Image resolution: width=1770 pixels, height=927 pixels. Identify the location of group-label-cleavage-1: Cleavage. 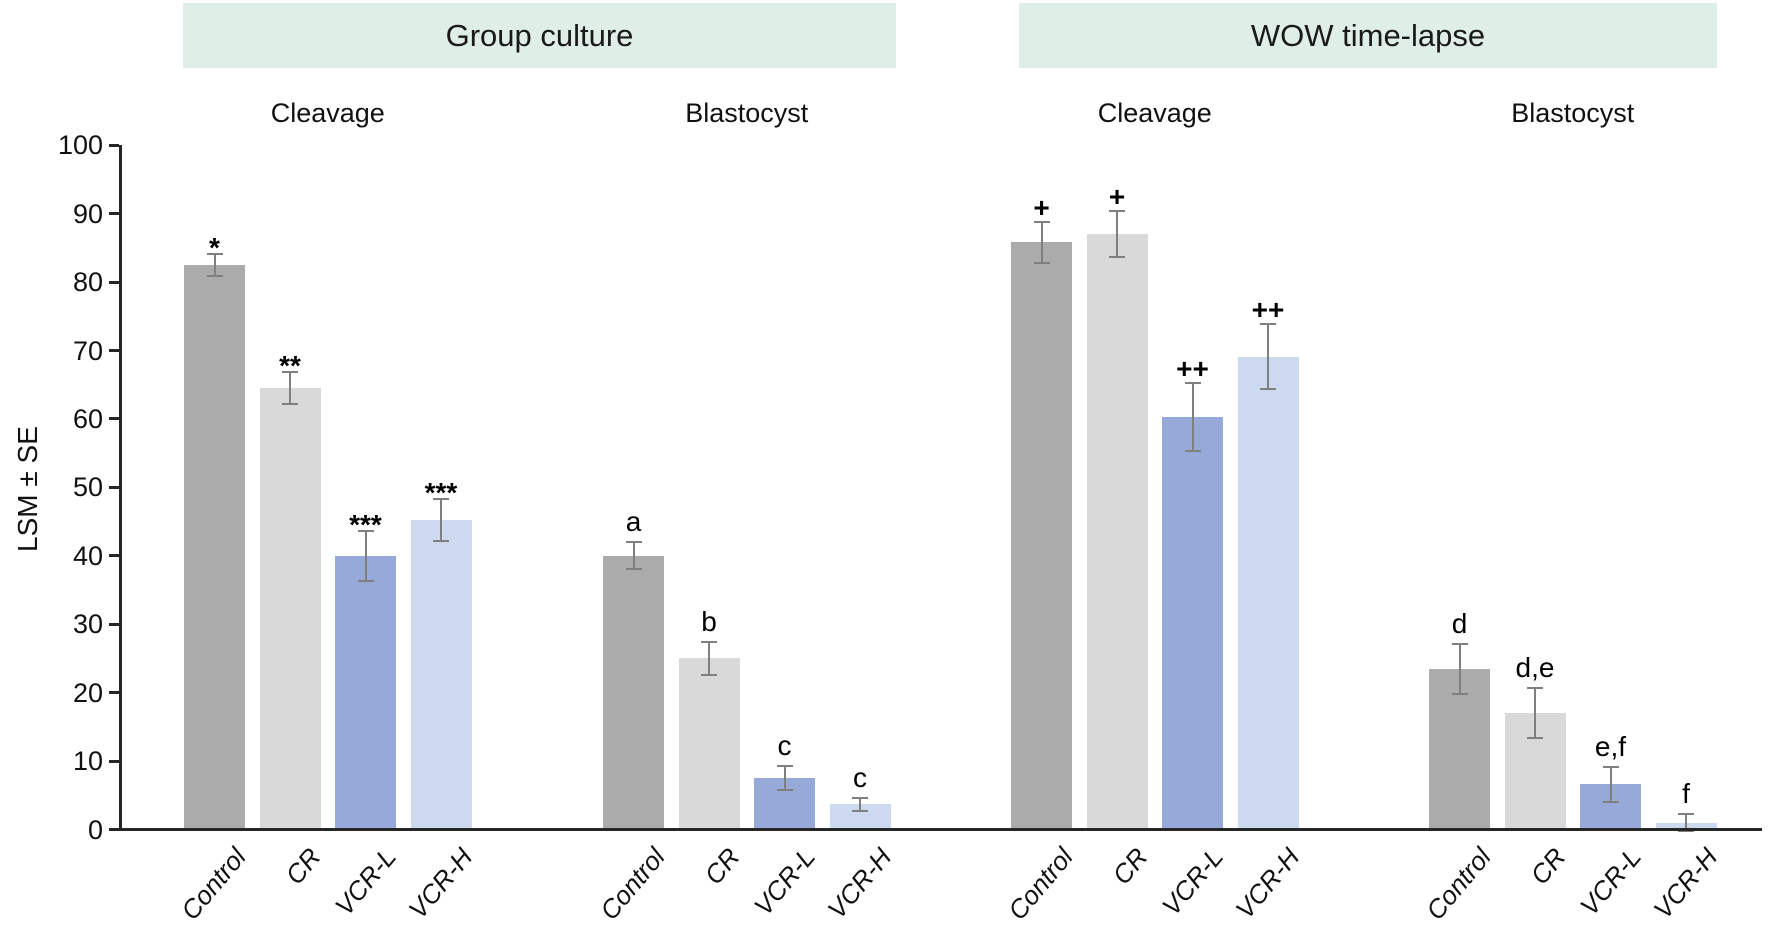
(1154, 113).